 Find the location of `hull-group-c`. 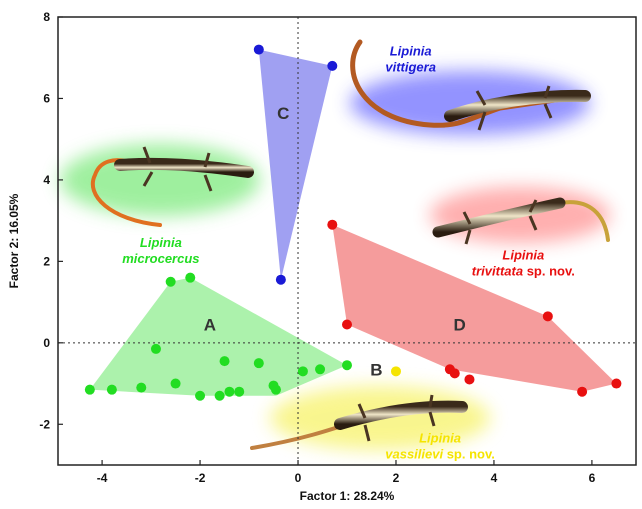

hull-group-c is located at coordinates (295, 164).